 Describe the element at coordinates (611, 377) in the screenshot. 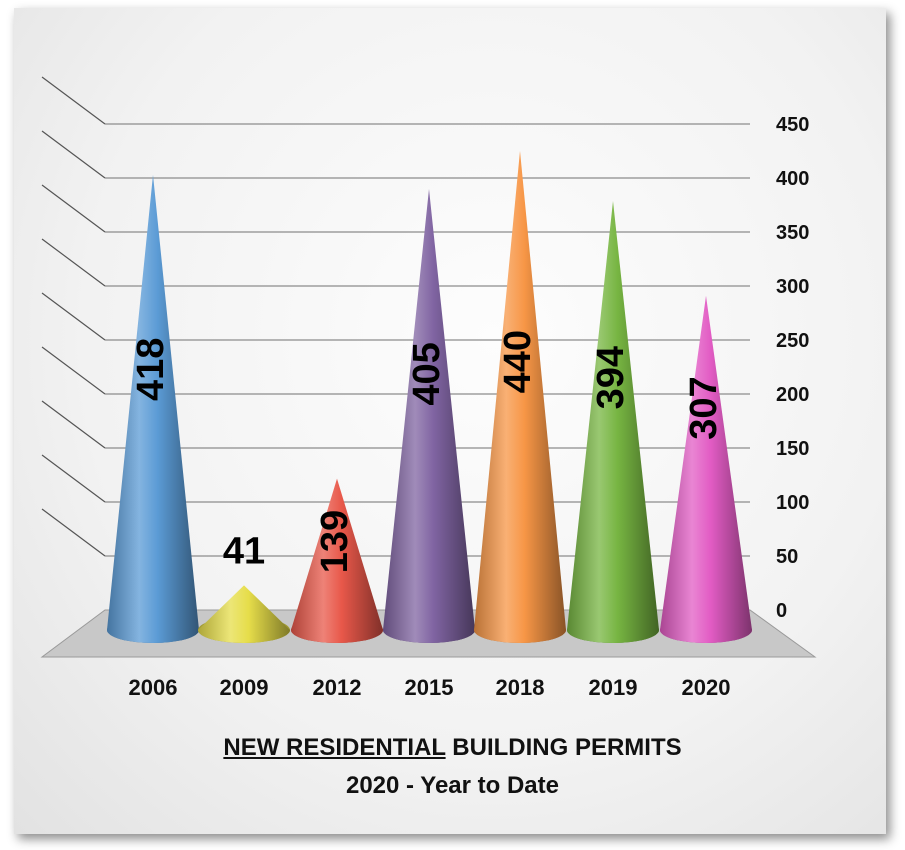

I see `data-label: 394` at that location.